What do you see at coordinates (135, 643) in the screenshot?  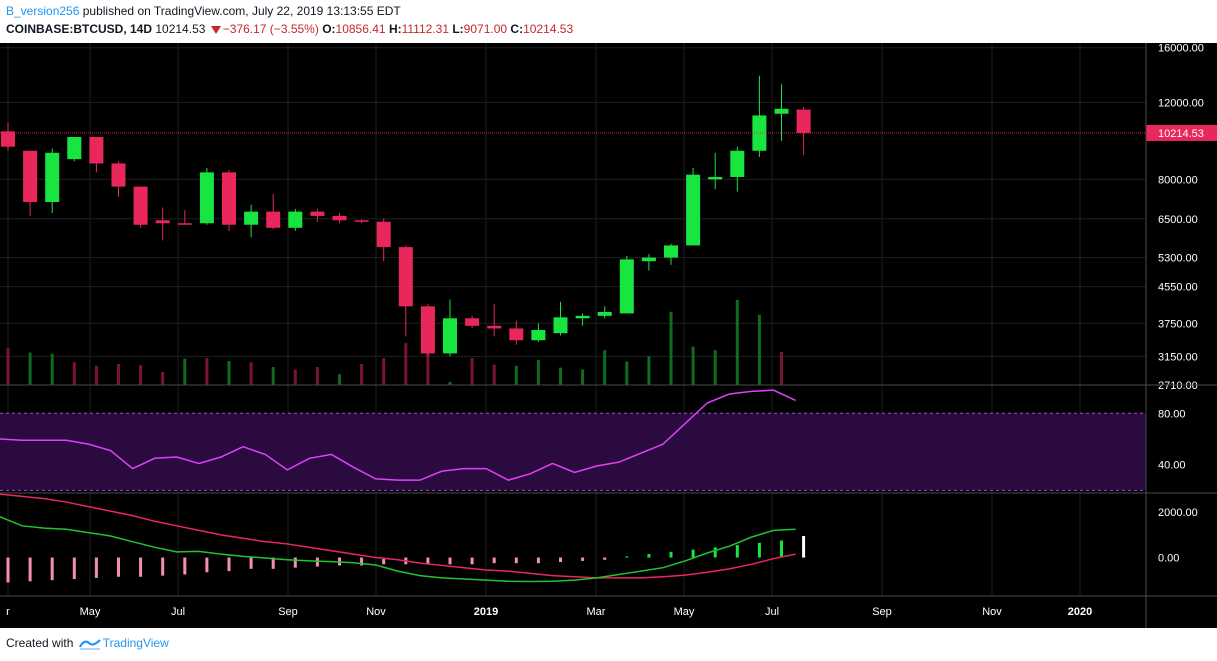 I see `tradingview-link: TradingView` at bounding box center [135, 643].